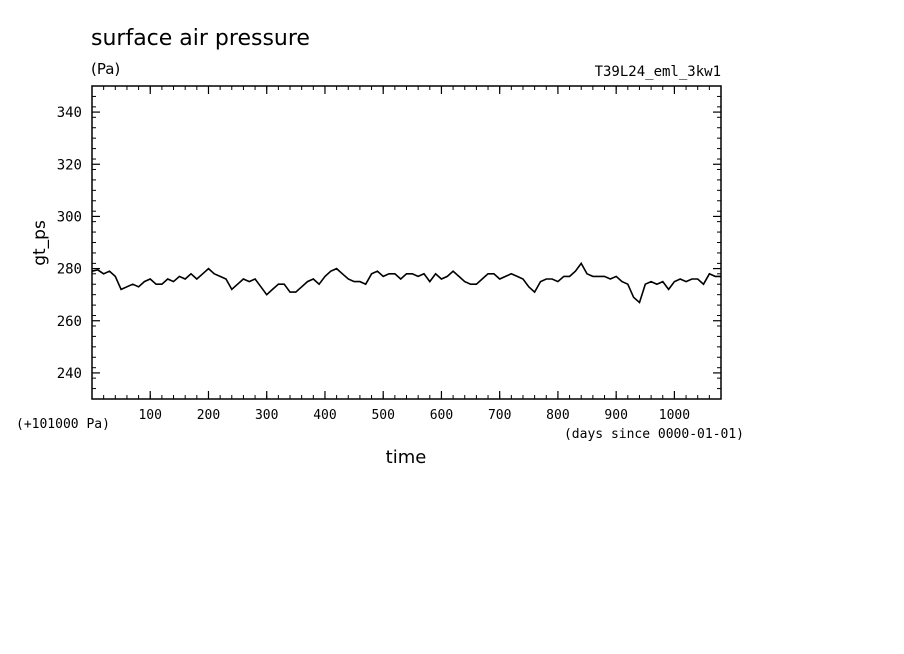 The image size is (904, 654). I want to click on x-tick-label: 200, so click(208, 415).